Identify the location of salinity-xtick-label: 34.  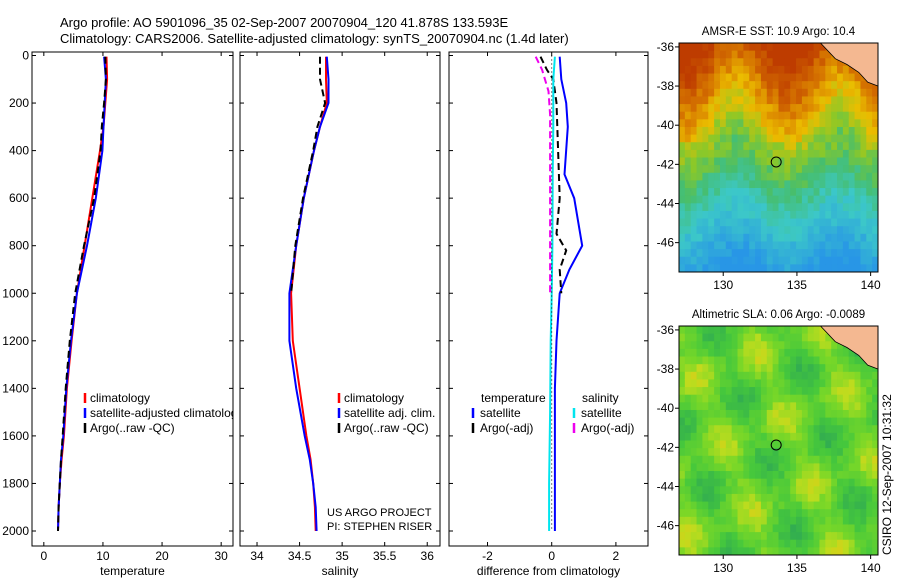
(257, 556).